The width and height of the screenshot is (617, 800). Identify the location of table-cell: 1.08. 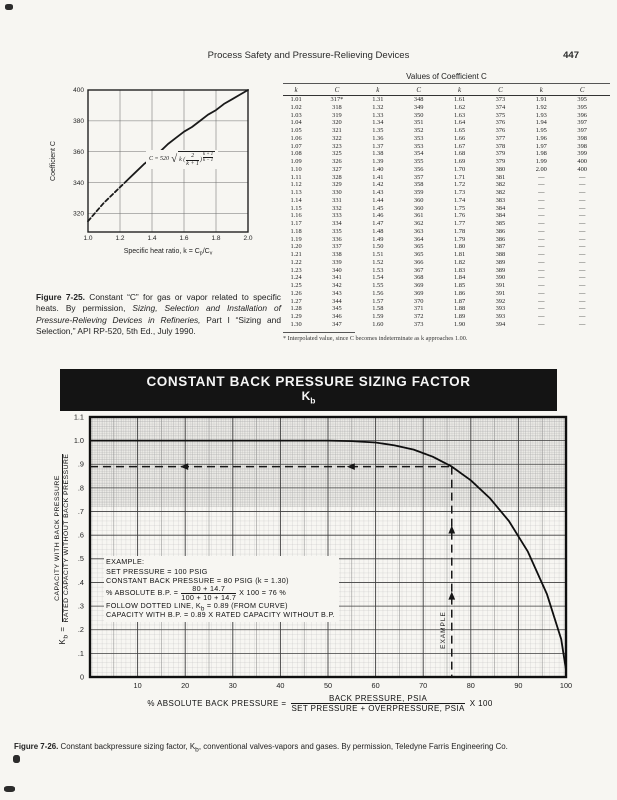
(296, 154).